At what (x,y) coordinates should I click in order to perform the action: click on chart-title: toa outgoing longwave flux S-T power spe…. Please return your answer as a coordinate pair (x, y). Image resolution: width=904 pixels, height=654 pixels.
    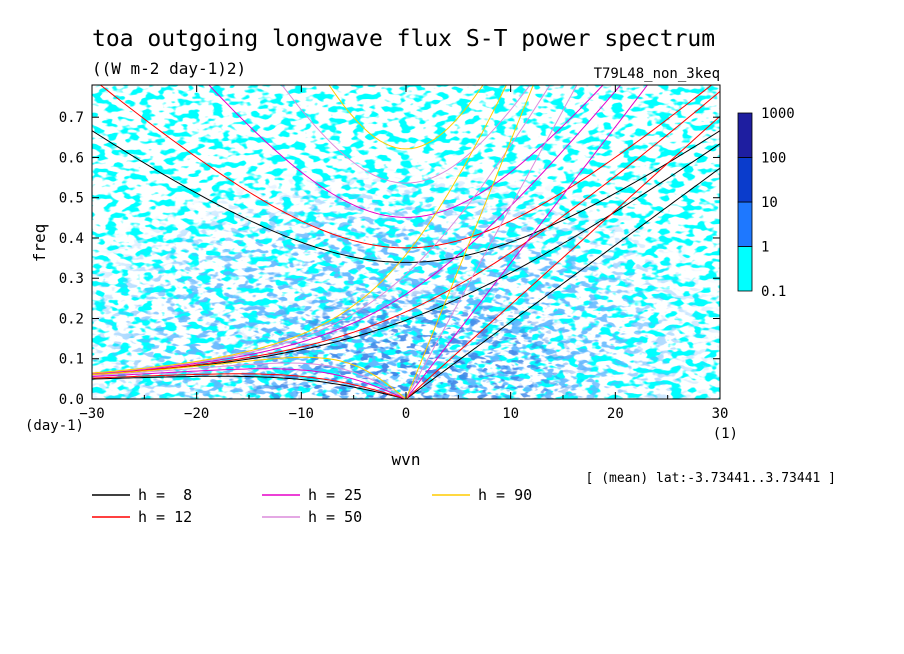
    Looking at the image, I should click on (403, 39).